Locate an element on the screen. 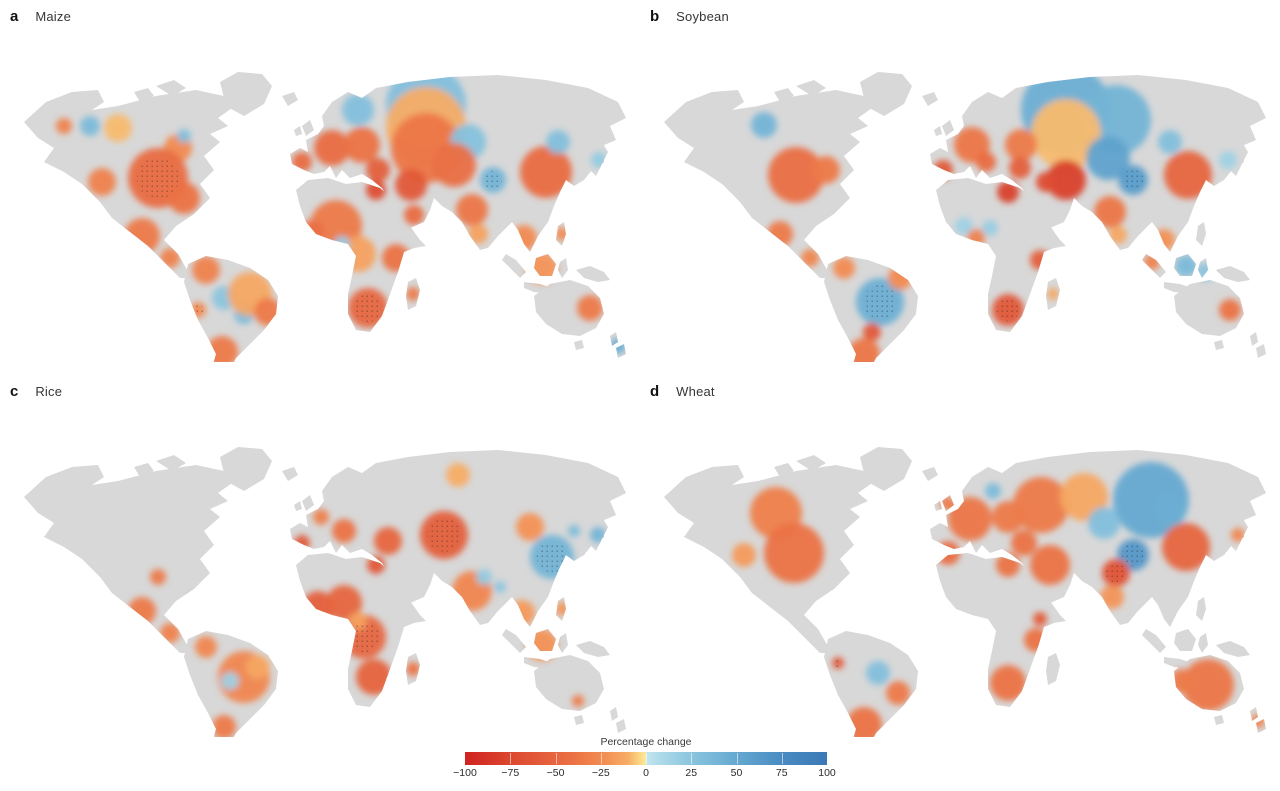 The height and width of the screenshot is (791, 1280). region-scandinavia-blue is located at coordinates (358, 110).